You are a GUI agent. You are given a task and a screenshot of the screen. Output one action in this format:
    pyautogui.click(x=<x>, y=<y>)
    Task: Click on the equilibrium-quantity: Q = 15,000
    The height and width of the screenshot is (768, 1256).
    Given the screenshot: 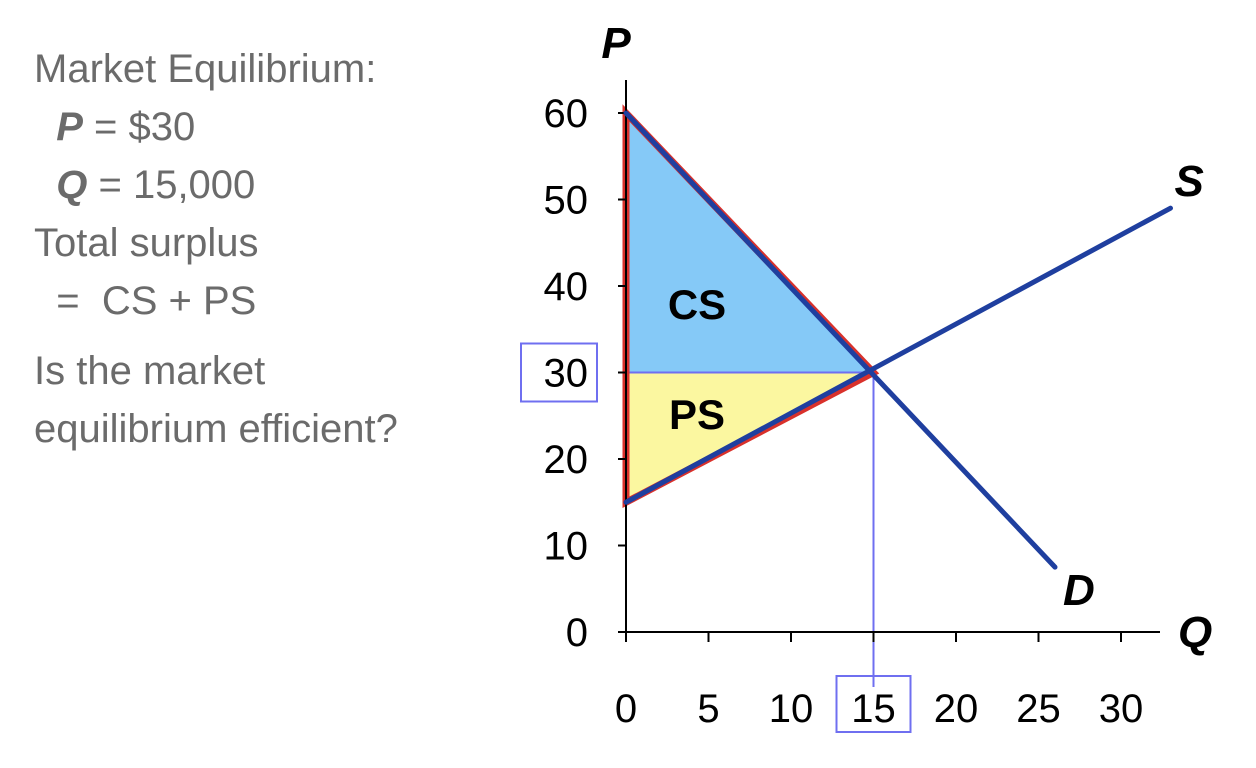 What is the action you would take?
    pyautogui.click(x=216, y=185)
    